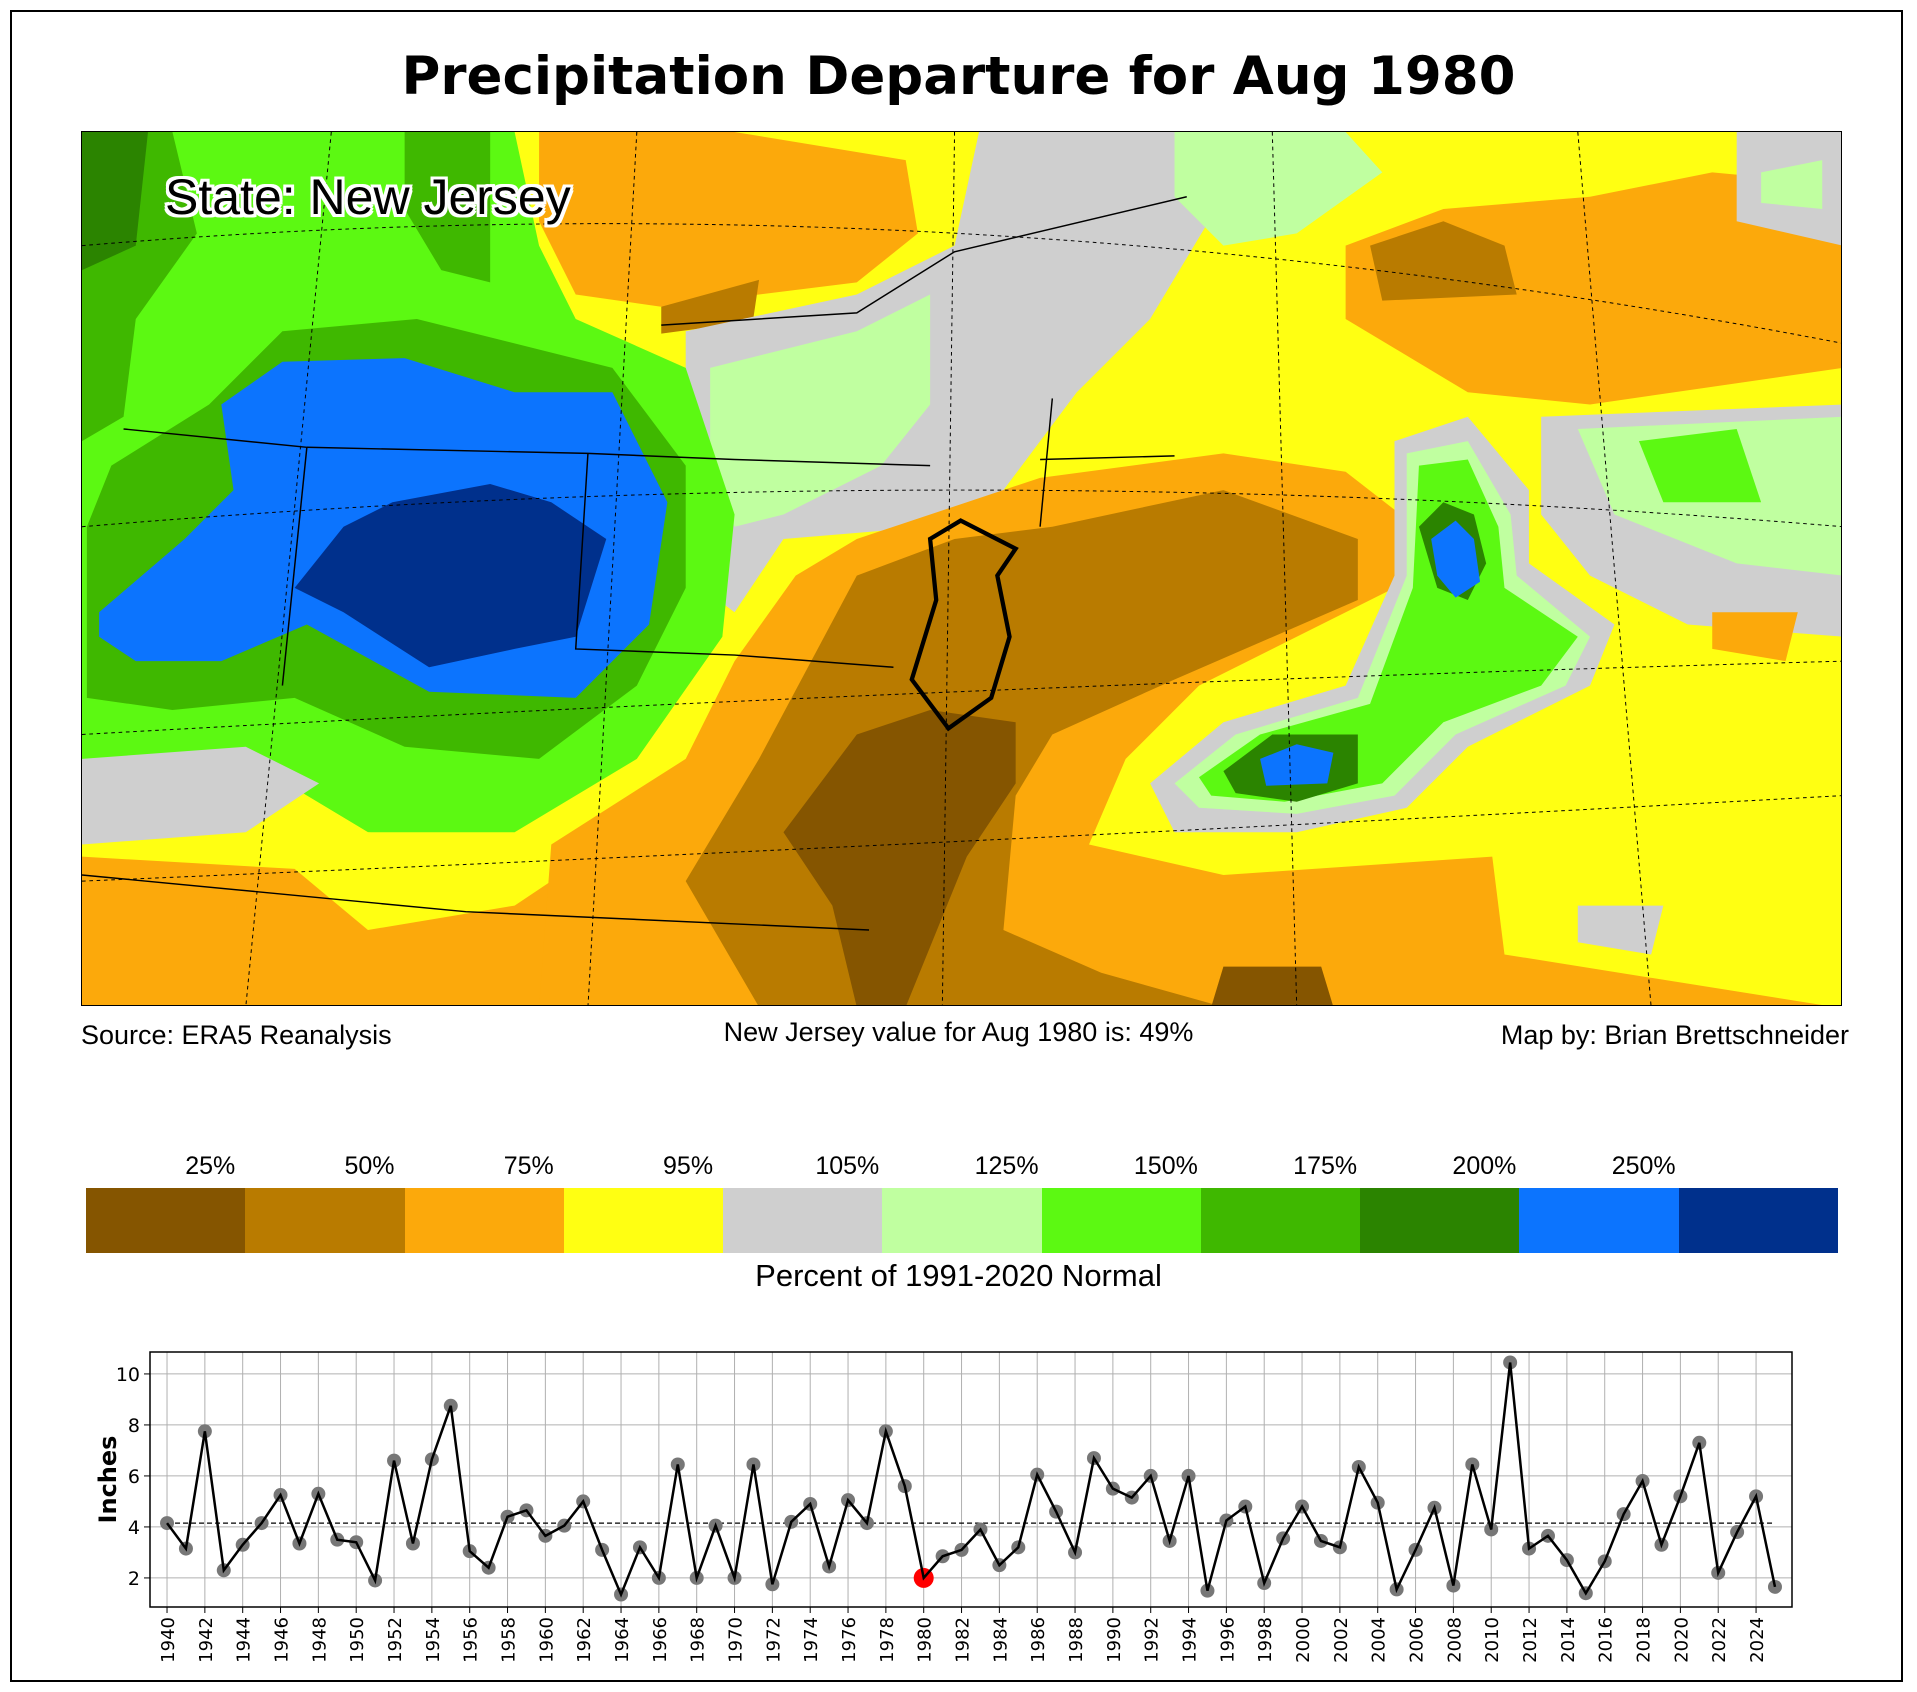 The height and width of the screenshot is (1692, 1917). I want to click on x-tick-label: 1982, so click(963, 1640).